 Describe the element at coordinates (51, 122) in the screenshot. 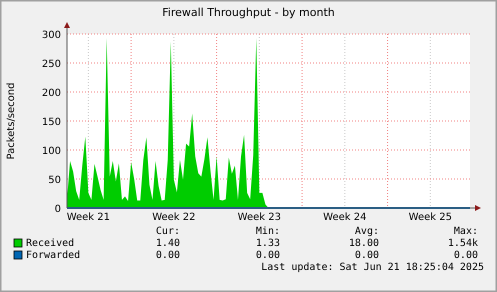

I see `y-tick-label: 150` at that location.